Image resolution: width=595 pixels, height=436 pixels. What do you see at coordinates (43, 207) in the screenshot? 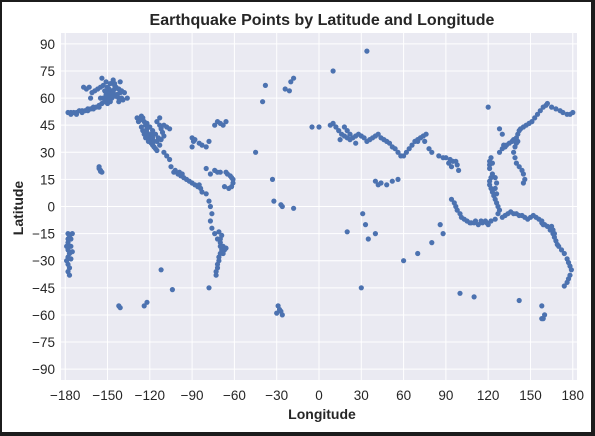
I see `y-tick-labels: 90 75 60 45 30 15 0 −15 −30 −45 −60 −75 −90` at bounding box center [43, 207].